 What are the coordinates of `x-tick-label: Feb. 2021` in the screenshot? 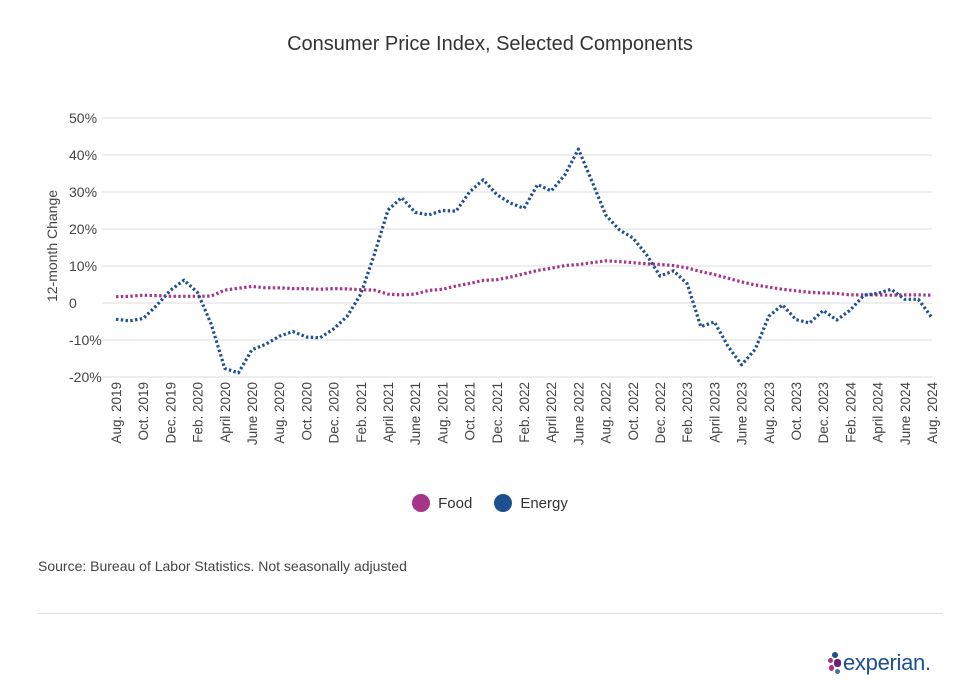 It's located at (361, 412).